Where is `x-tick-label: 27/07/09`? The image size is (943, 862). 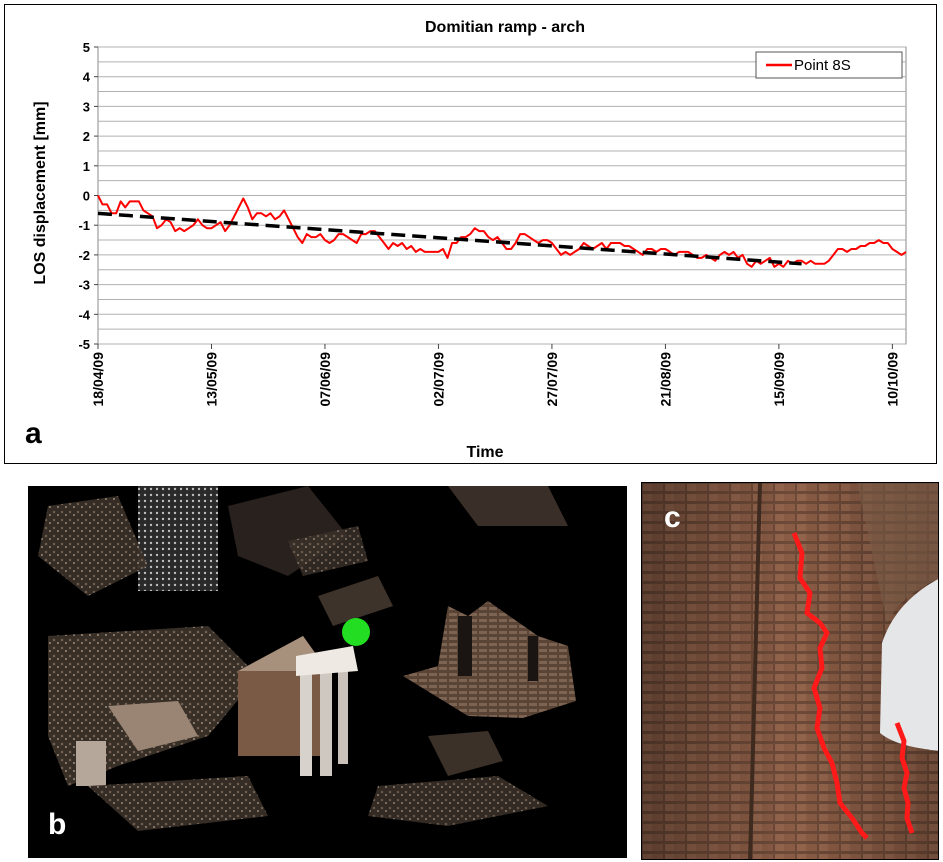 x-tick-label: 27/07/09 is located at coordinates (552, 379).